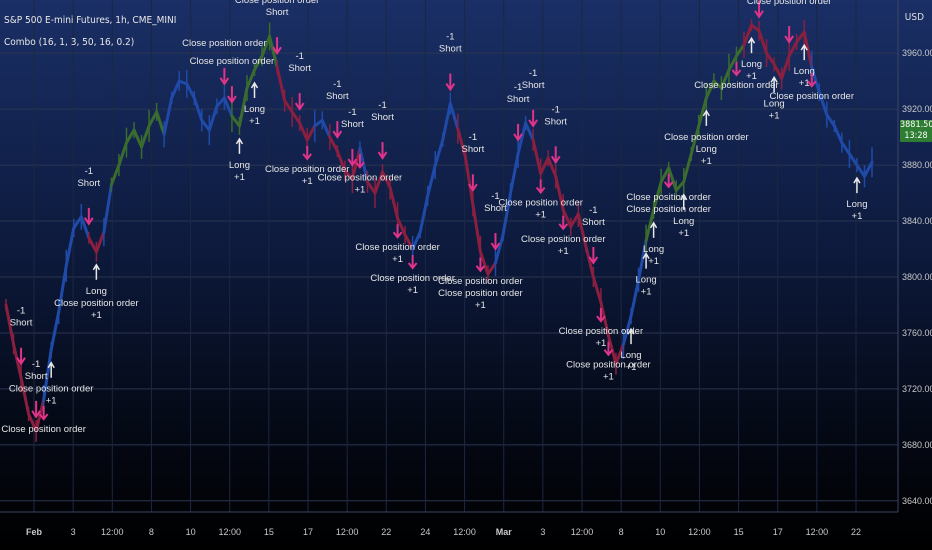 Image resolution: width=932 pixels, height=550 pixels. I want to click on study-title: Combo (16, 1, 3, 50, 16, 0.2), so click(69, 42).